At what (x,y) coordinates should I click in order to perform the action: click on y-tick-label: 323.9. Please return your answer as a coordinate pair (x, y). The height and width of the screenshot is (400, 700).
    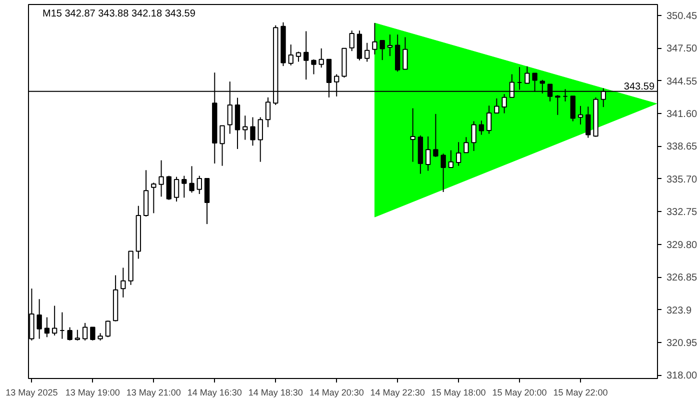
    Looking at the image, I should click on (679, 310).